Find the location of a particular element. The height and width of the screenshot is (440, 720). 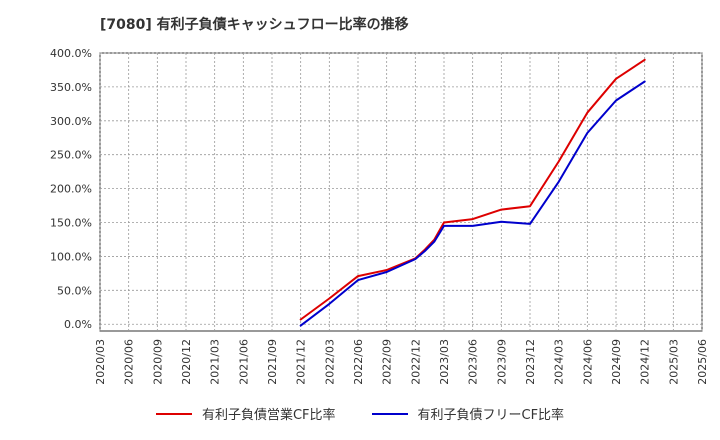

x-tick-label: 2024/03 is located at coordinates (559, 362).